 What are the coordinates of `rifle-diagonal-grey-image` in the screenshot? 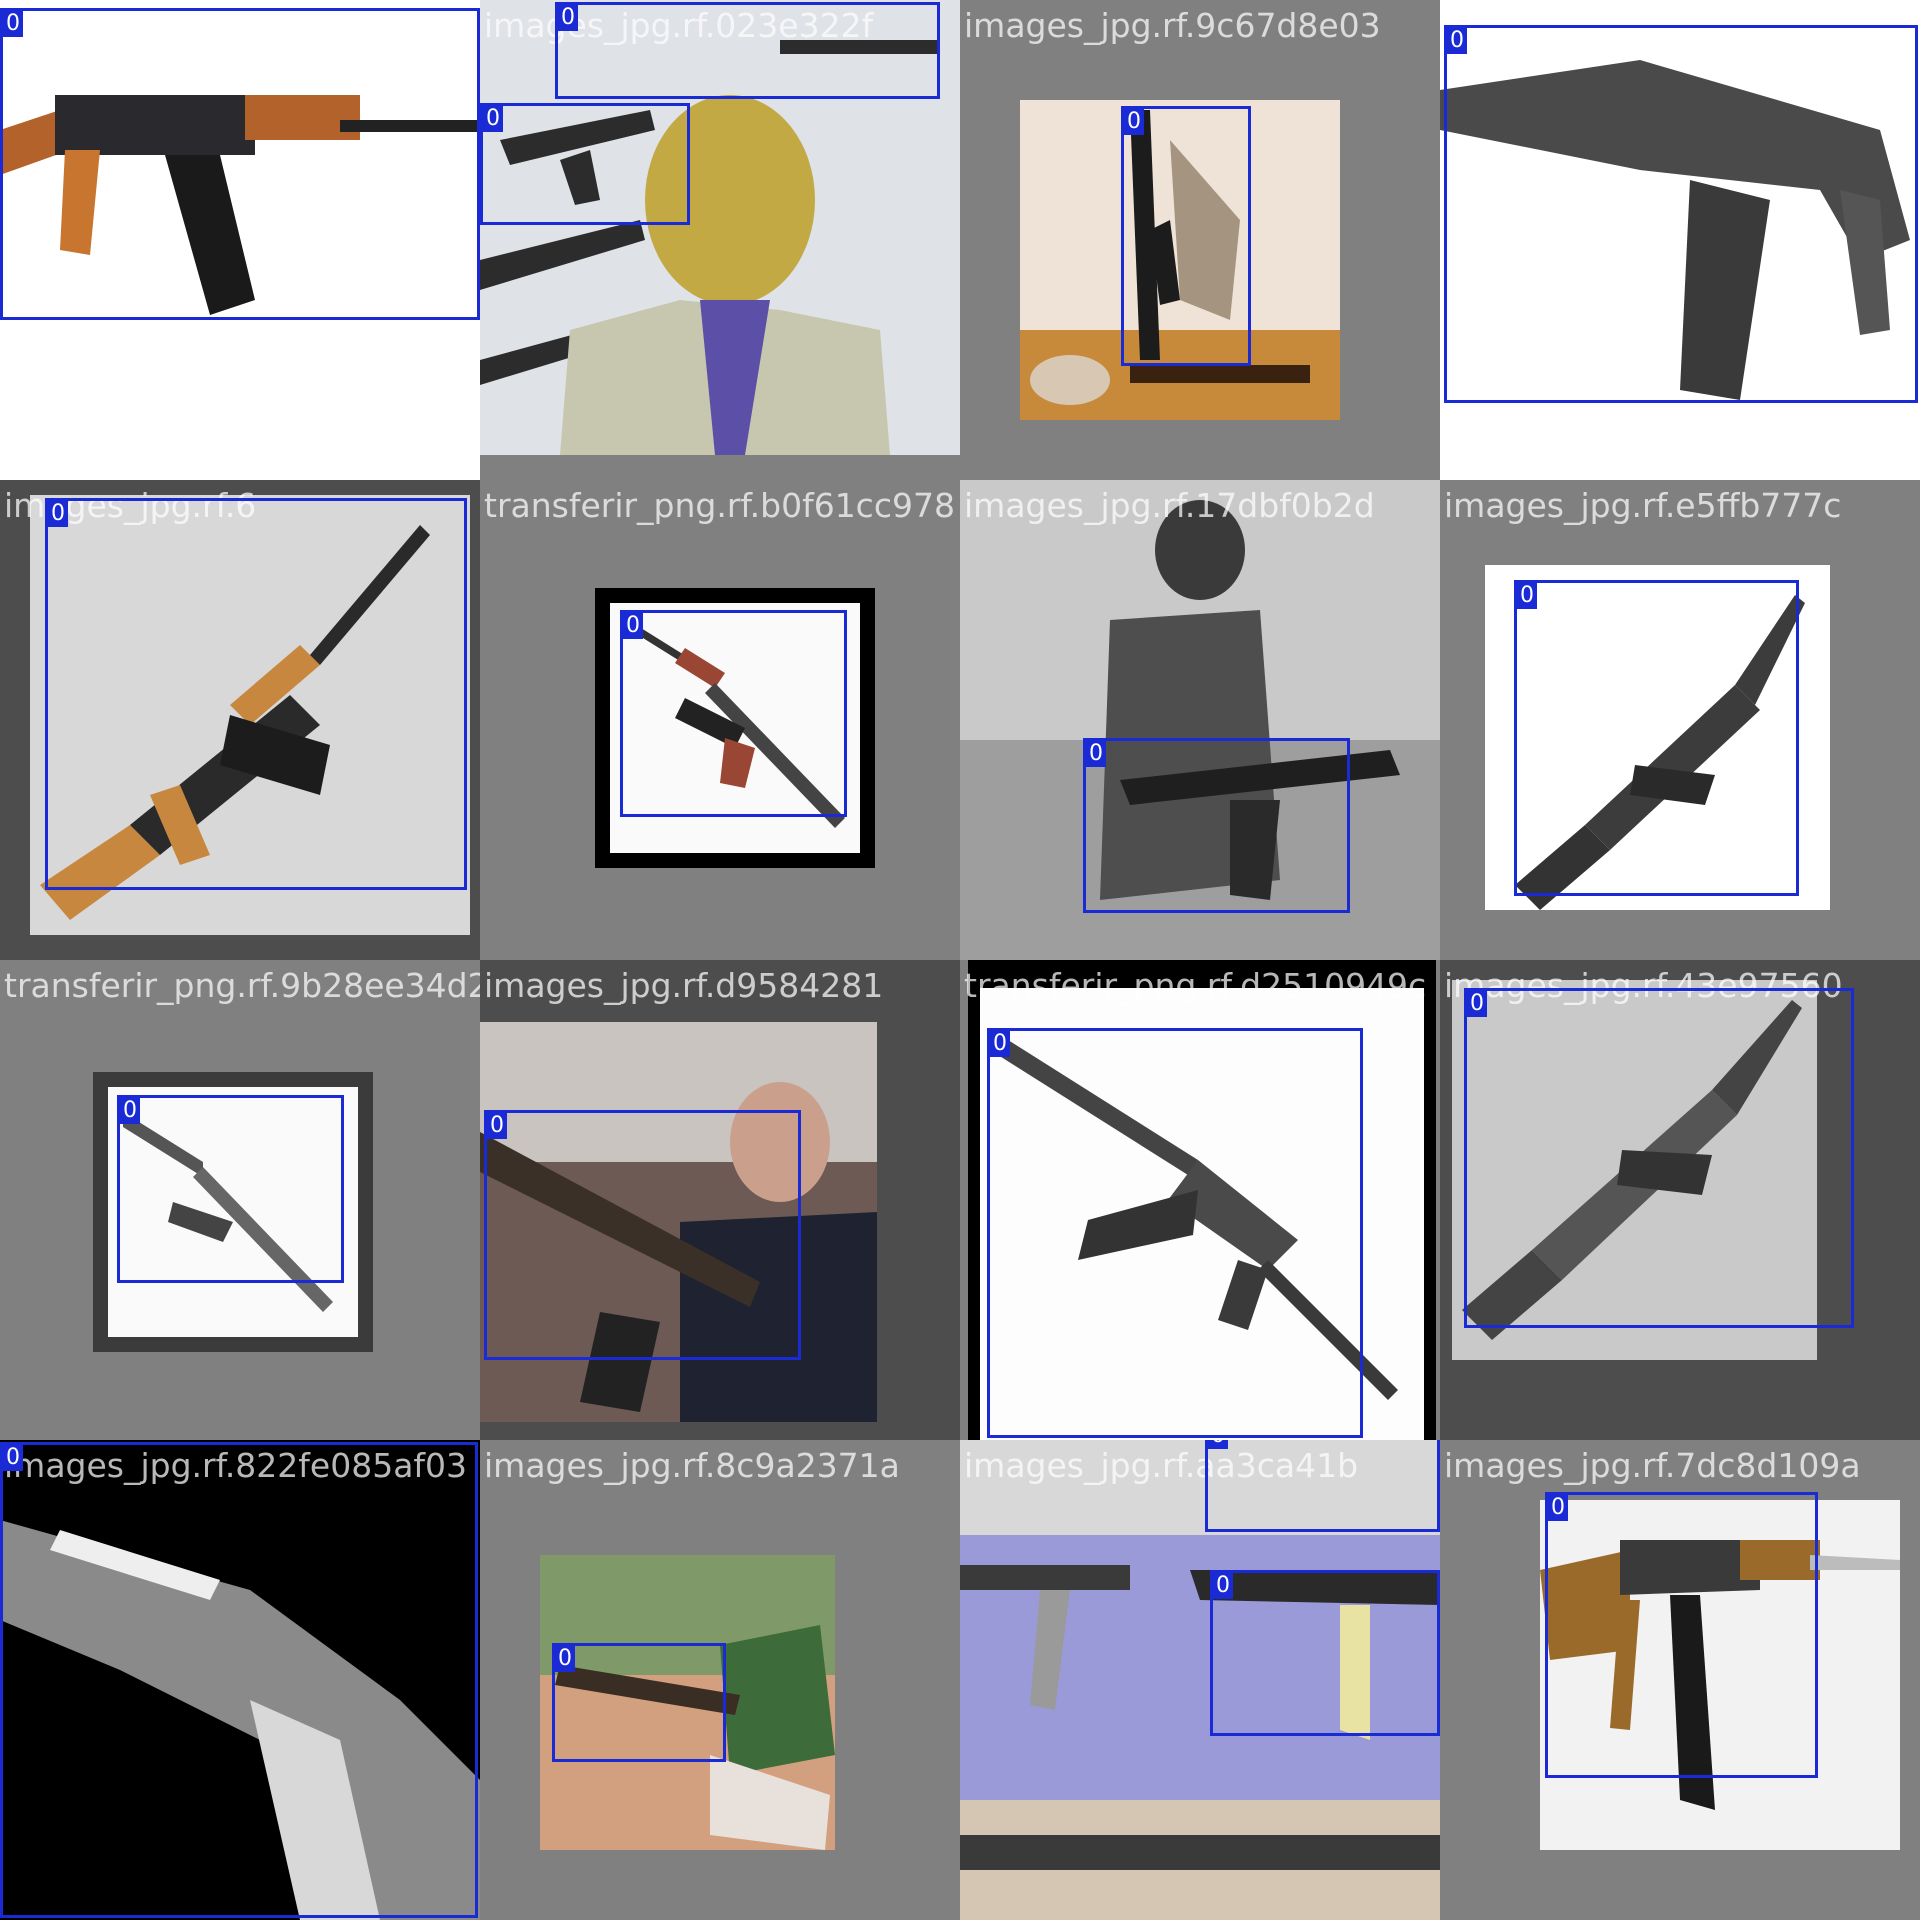 It's located at (1634, 1170).